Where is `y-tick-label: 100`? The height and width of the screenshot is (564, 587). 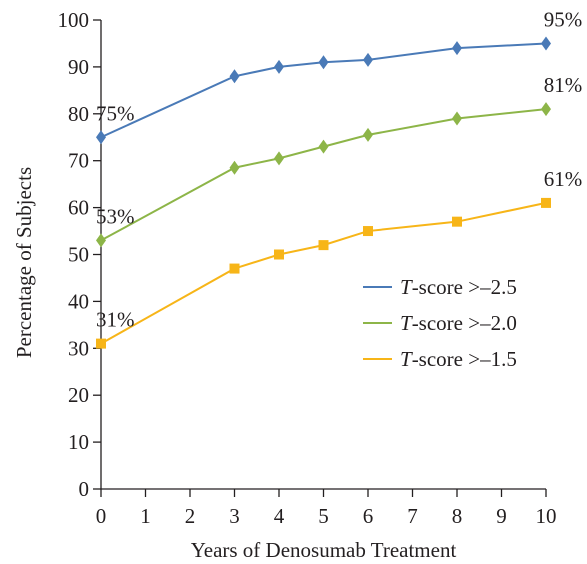
y-tick-label: 100 is located at coordinates (74, 20).